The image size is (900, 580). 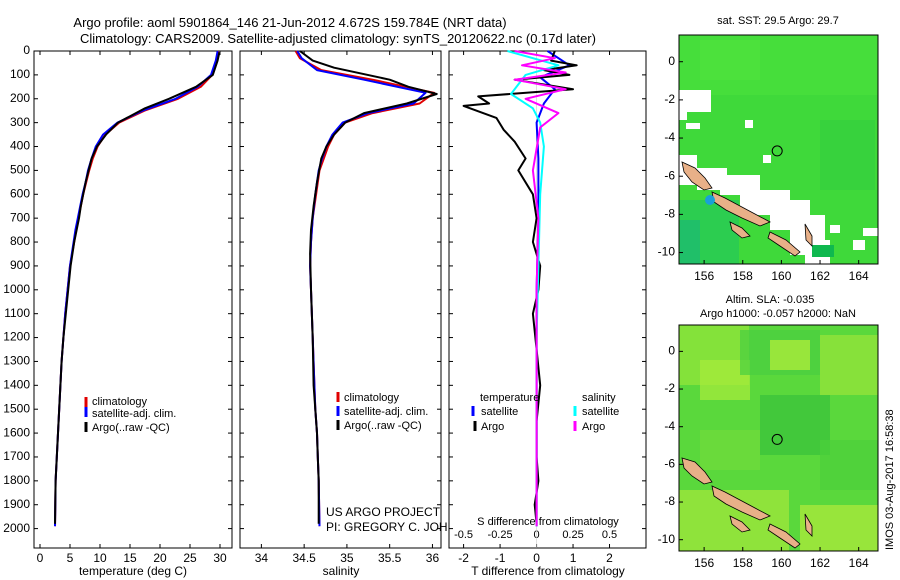 What do you see at coordinates (572, 535) in the screenshot?
I see `s-tick-label: 0.25` at bounding box center [572, 535].